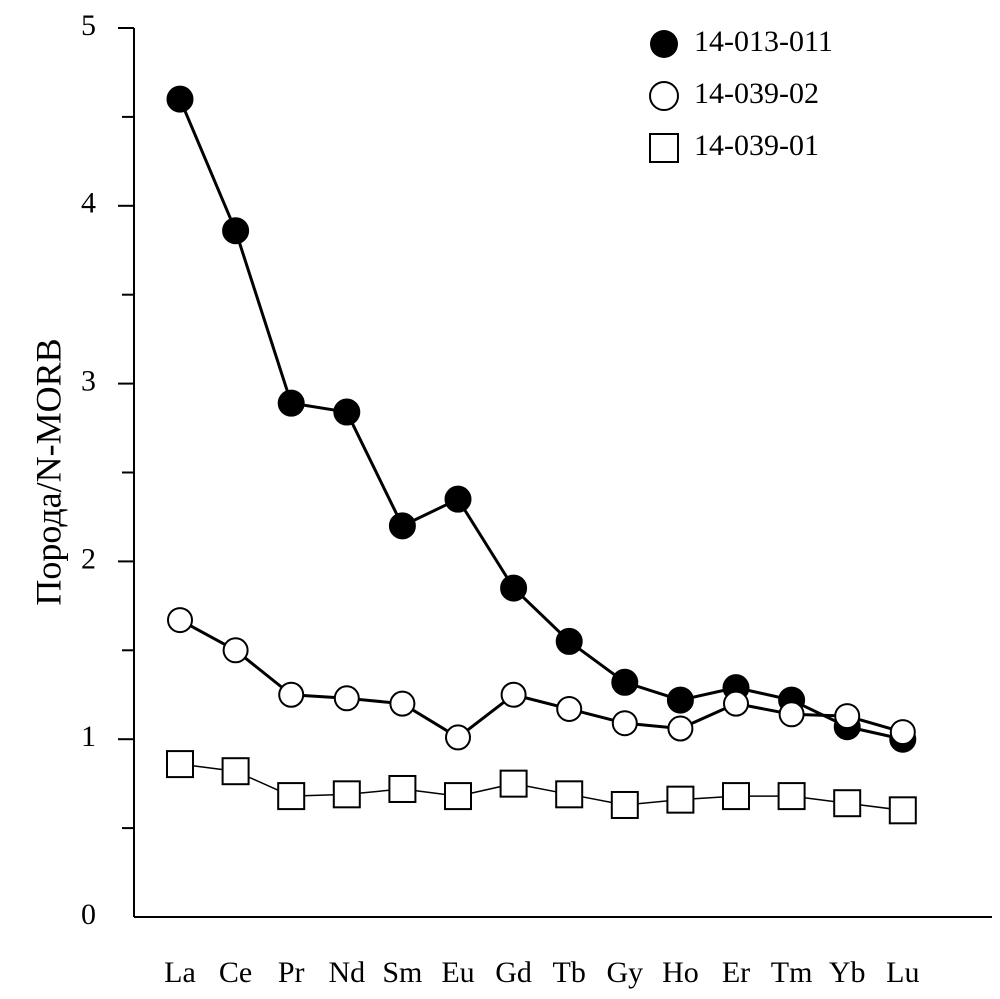  Describe the element at coordinates (402, 972) in the screenshot. I see `x-tick-label: Sm` at that location.